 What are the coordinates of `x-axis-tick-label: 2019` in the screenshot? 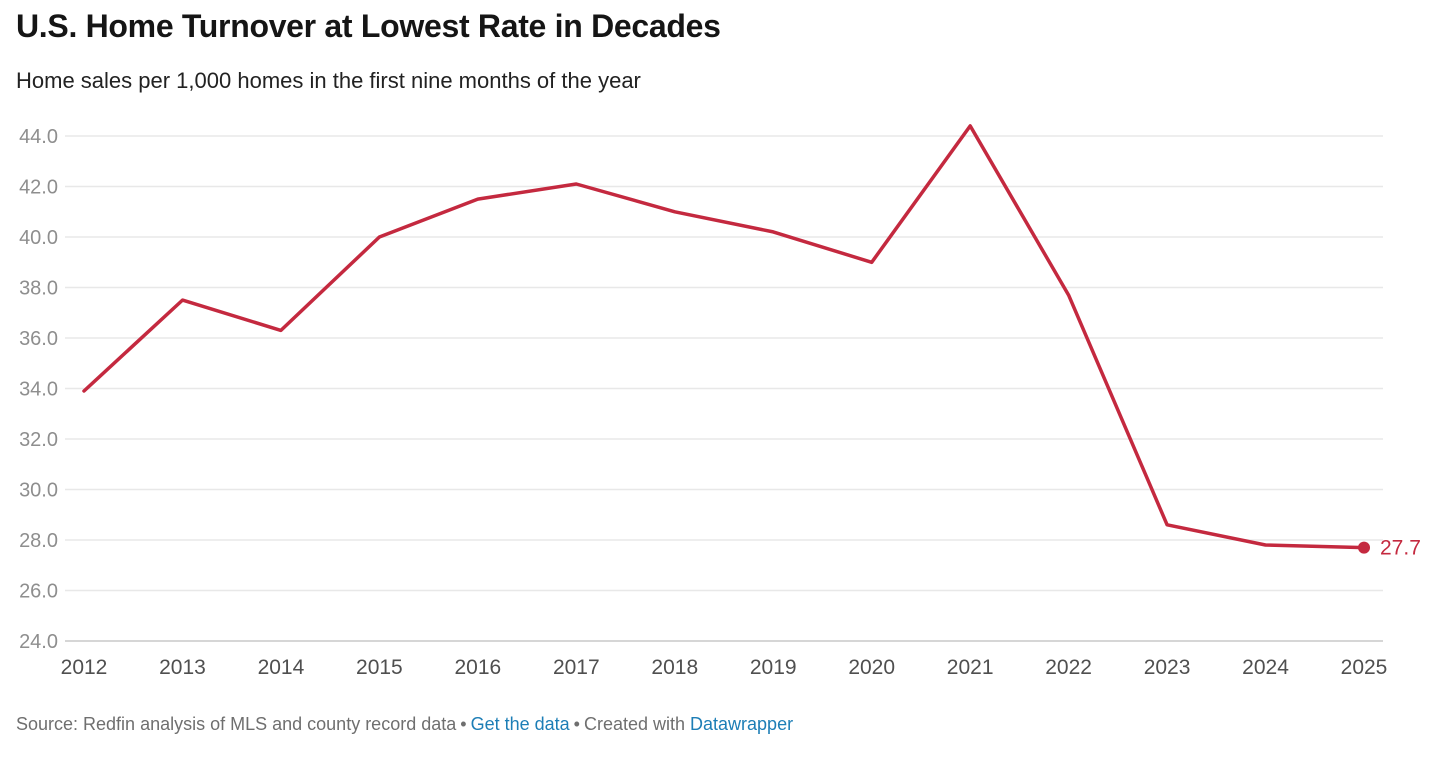 It's located at (773, 667).